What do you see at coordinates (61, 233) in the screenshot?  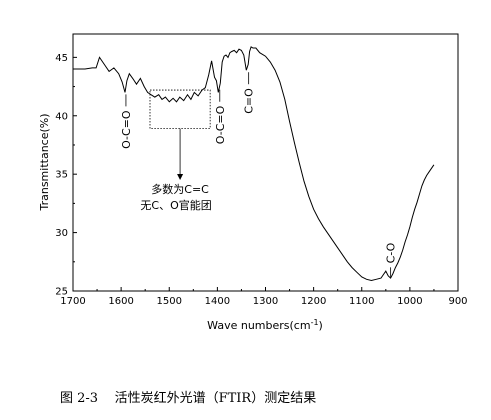 I see `y-tick-label: 30` at bounding box center [61, 233].